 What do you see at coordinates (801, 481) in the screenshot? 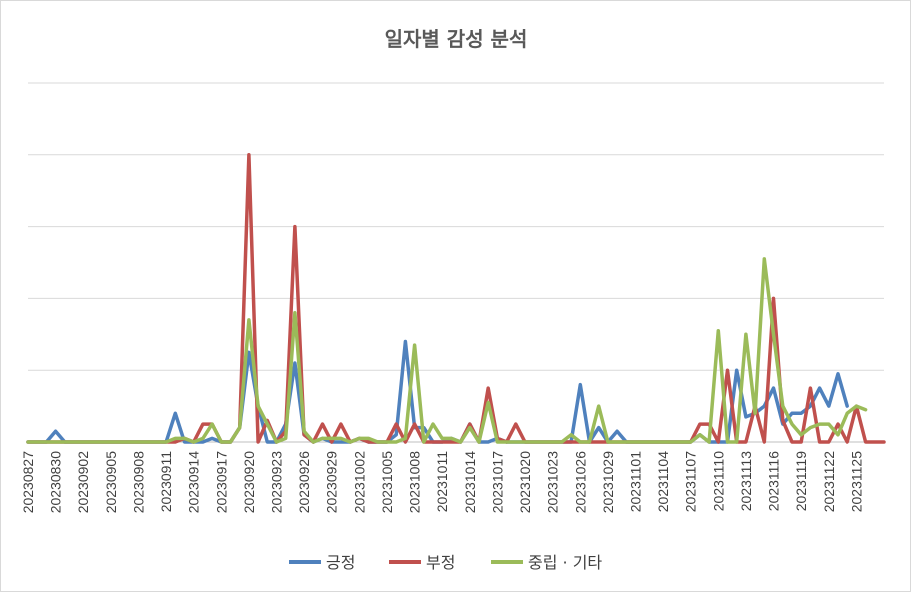
I see `x-tick-label: 20231119` at bounding box center [801, 481].